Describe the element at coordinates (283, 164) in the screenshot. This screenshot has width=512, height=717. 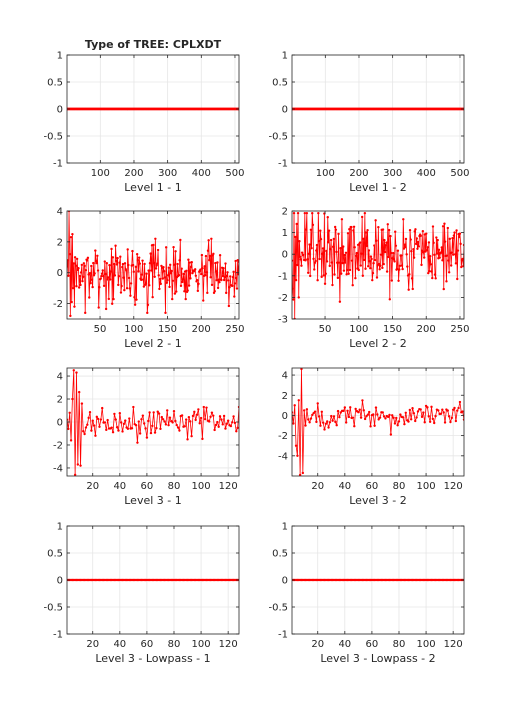
I see `y-tick-label: -1` at that location.